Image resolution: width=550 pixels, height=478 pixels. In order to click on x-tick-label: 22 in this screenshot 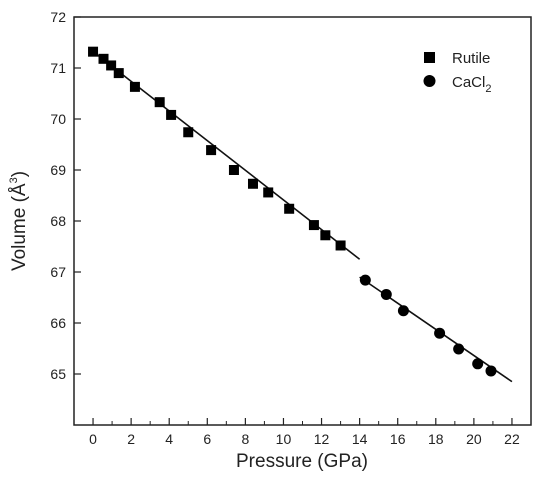, I will do `click(512, 439)`.